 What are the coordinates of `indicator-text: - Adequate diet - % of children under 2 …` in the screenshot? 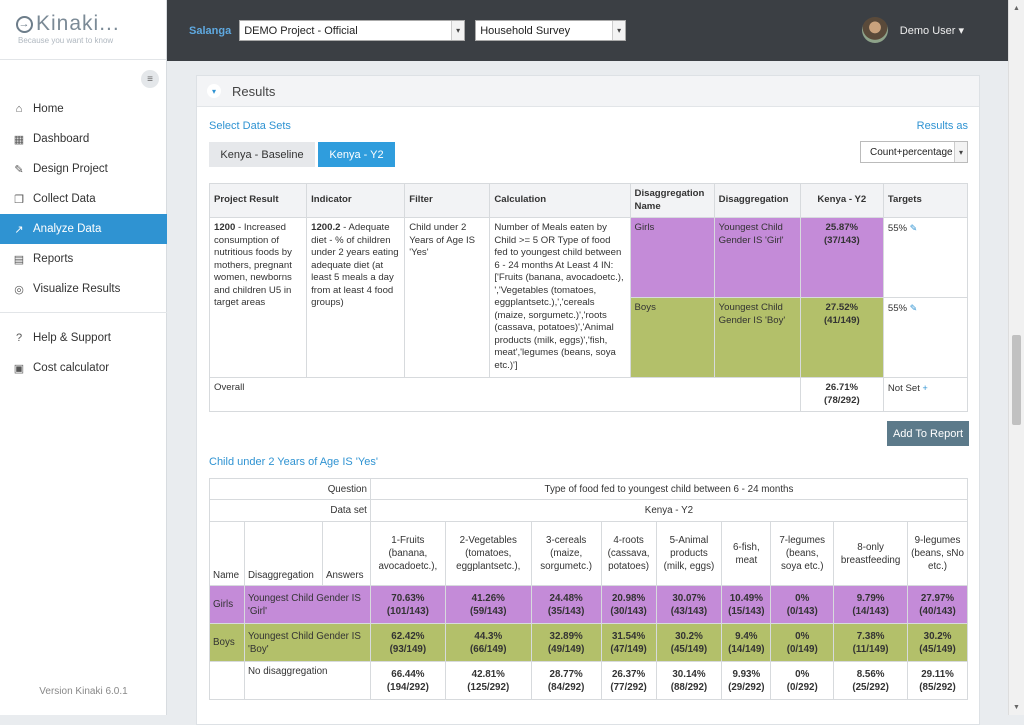 It's located at (355, 265).